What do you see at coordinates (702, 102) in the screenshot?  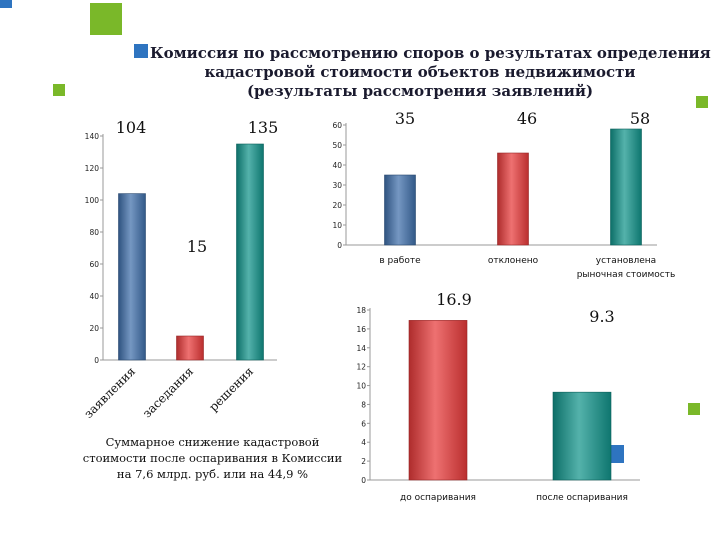 I see `deco-square-green-right` at bounding box center [702, 102].